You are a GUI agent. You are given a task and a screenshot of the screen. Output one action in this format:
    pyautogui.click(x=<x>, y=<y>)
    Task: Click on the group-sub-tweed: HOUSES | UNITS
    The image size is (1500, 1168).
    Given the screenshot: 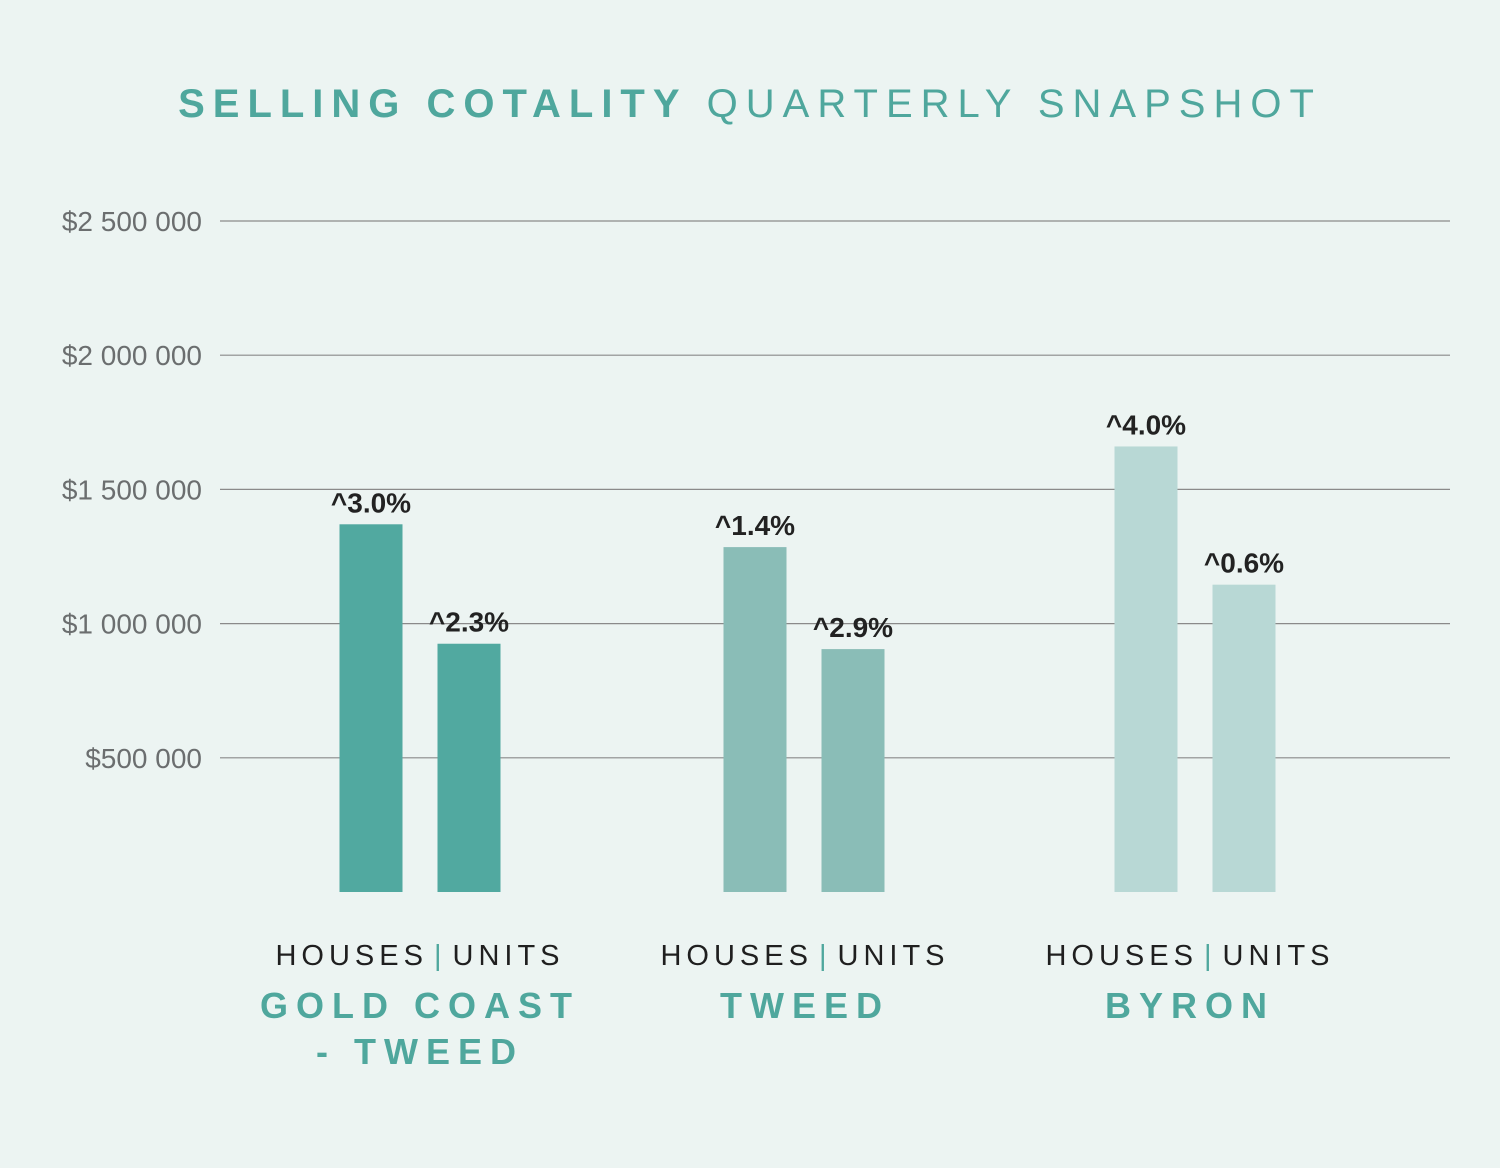 What is the action you would take?
    pyautogui.click(x=805, y=956)
    